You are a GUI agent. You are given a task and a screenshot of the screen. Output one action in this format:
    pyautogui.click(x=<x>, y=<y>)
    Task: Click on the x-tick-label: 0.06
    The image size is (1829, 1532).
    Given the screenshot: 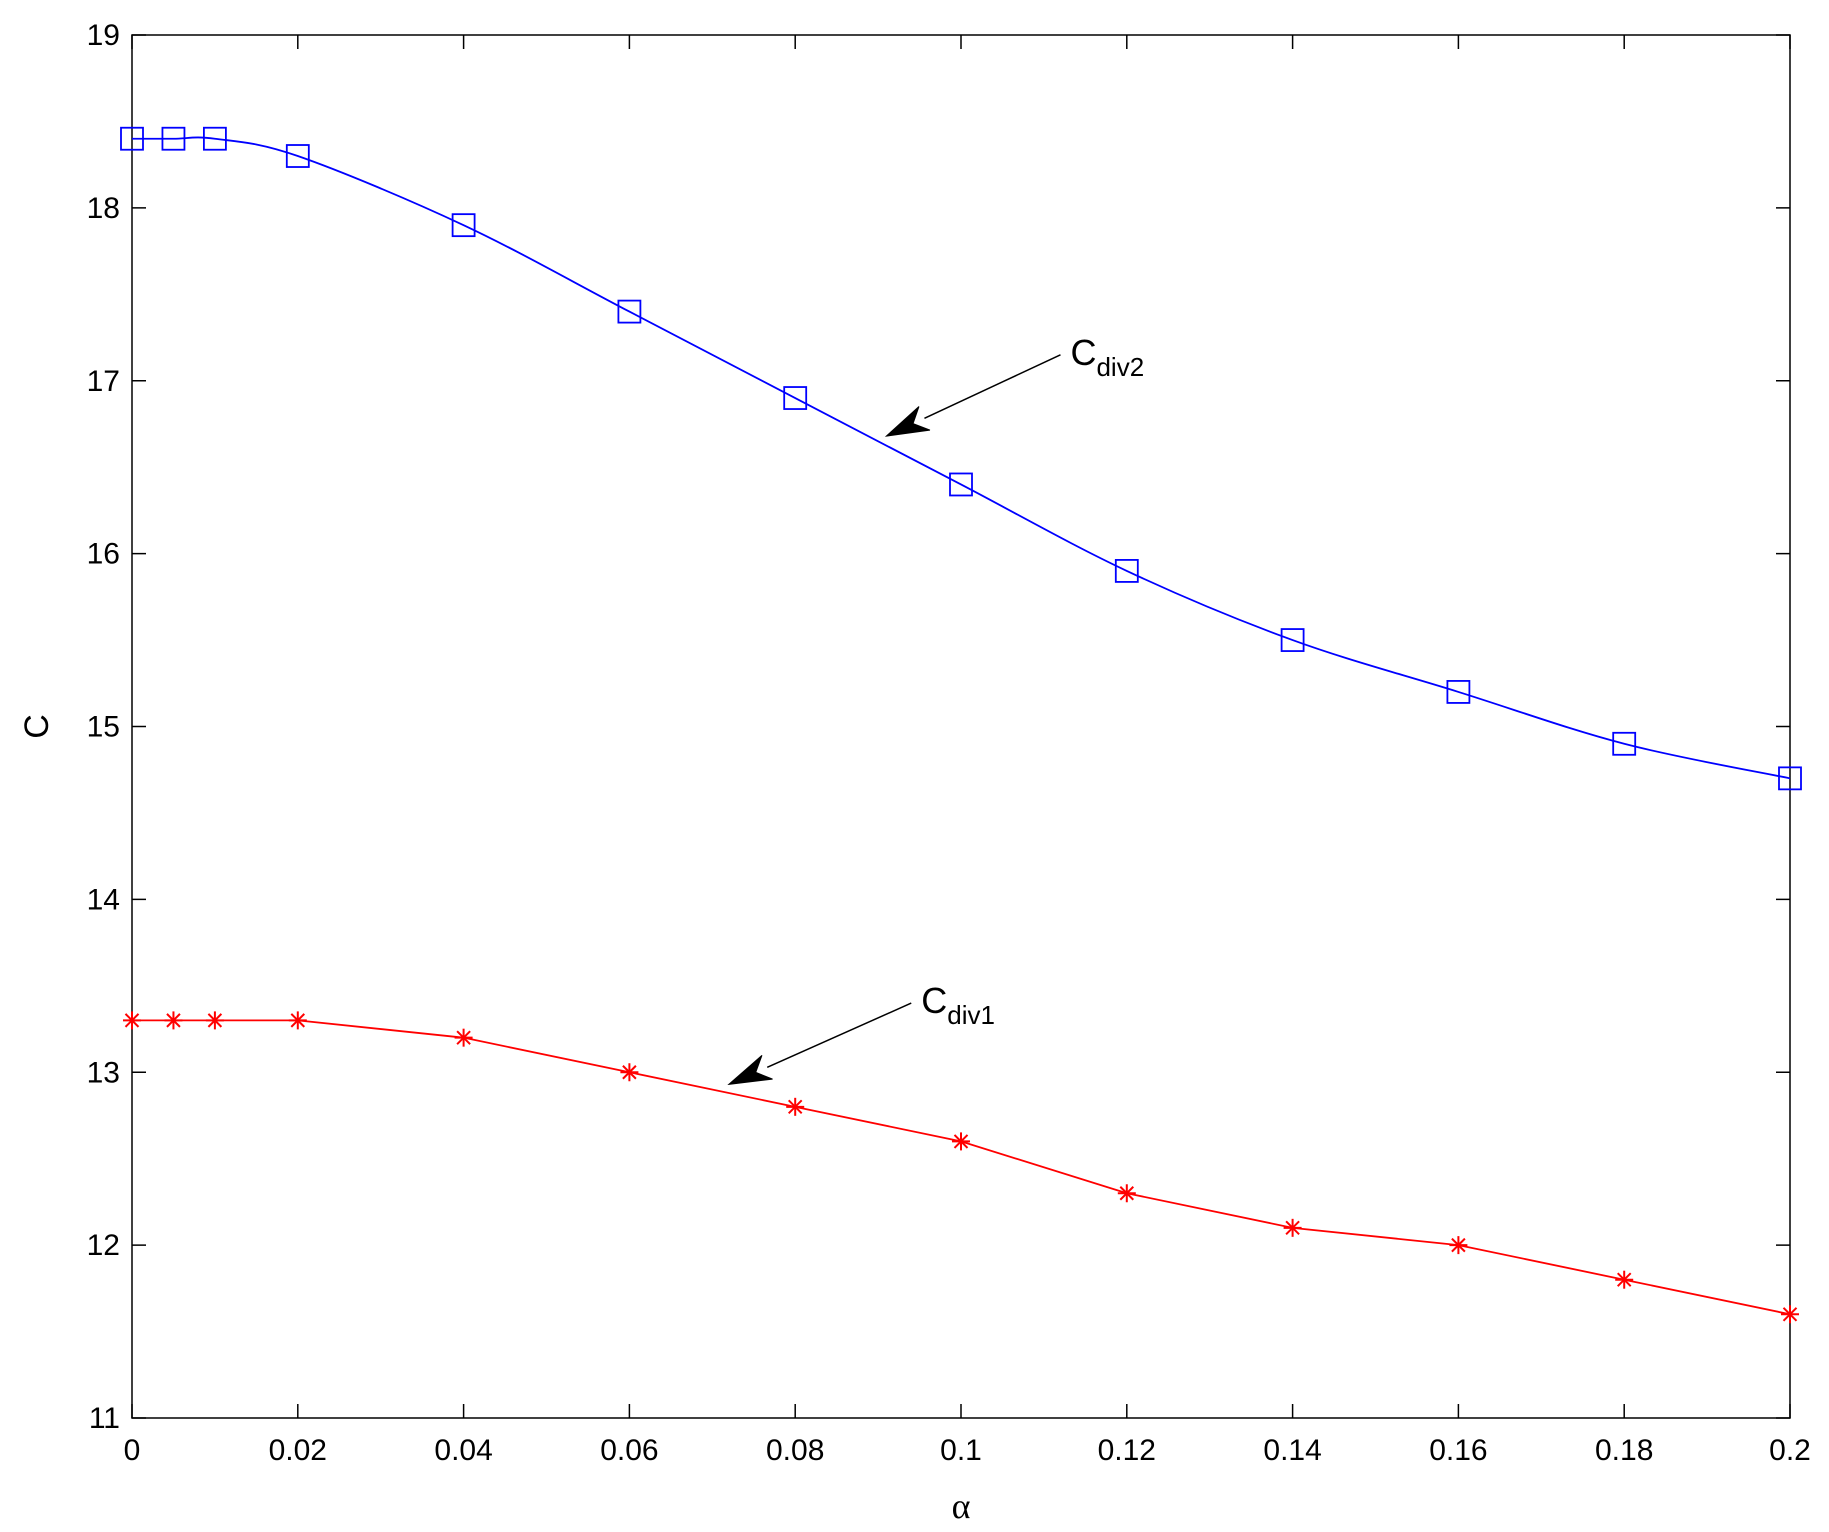 What is the action you would take?
    pyautogui.click(x=629, y=1450)
    